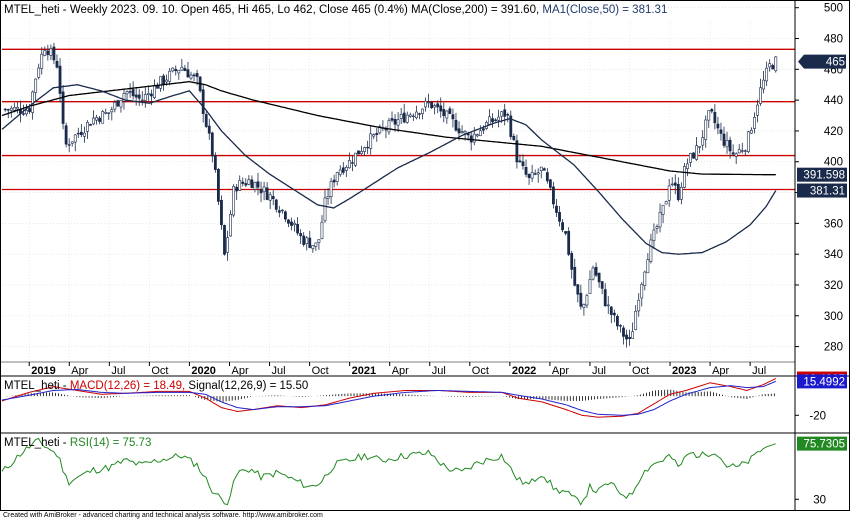 This screenshot has height=525, width=850. I want to click on rsi-tag: 75.7305, so click(822, 443).